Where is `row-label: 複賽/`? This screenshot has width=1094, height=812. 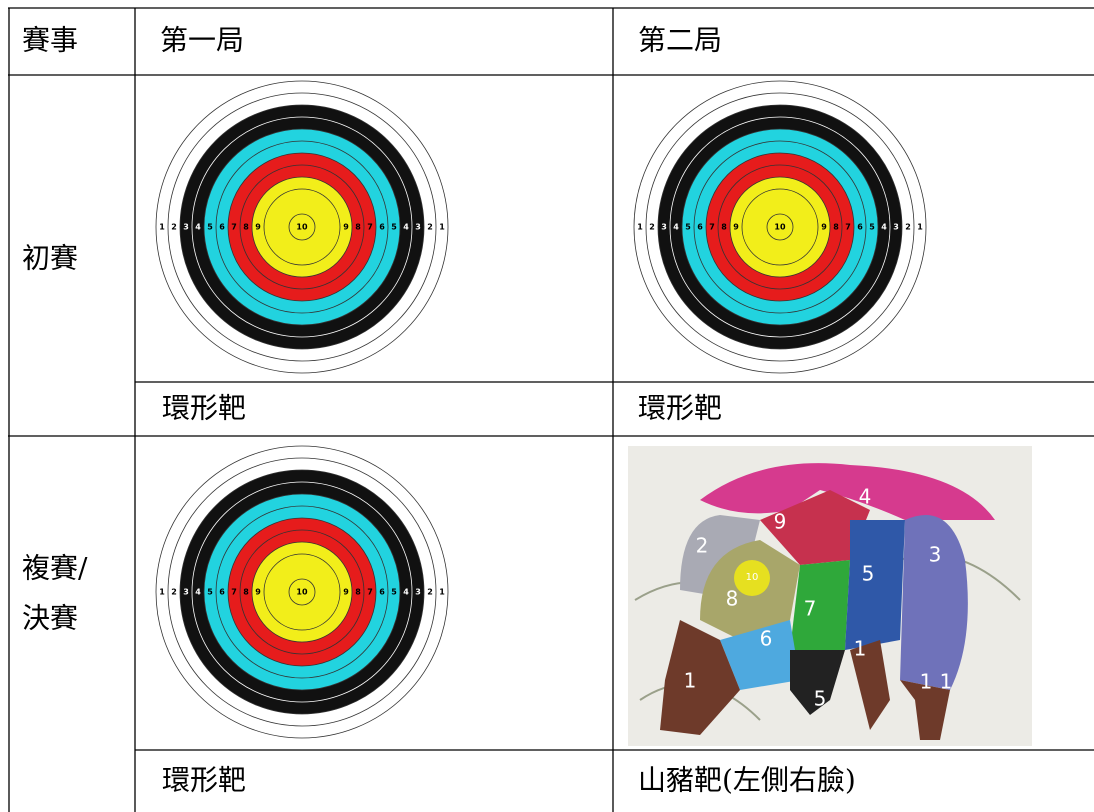
row-label: 複賽/ is located at coordinates (55, 568).